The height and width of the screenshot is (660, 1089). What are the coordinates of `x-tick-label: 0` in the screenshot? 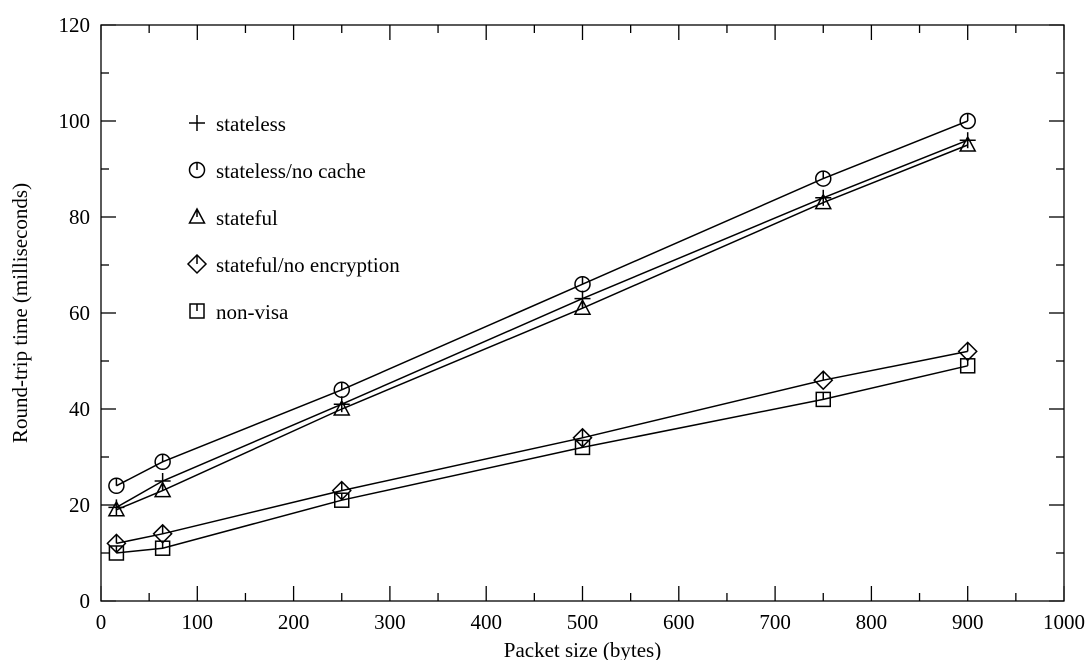 It's located at (101, 622).